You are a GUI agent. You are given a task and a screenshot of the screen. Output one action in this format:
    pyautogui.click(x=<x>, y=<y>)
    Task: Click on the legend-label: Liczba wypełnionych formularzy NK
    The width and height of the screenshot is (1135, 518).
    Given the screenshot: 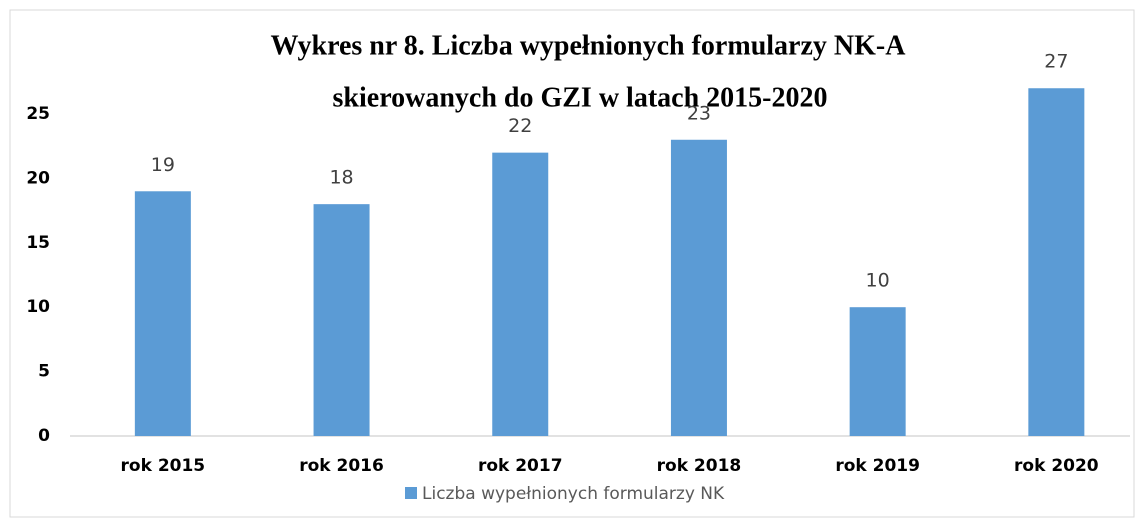 What is the action you would take?
    pyautogui.click(x=573, y=494)
    